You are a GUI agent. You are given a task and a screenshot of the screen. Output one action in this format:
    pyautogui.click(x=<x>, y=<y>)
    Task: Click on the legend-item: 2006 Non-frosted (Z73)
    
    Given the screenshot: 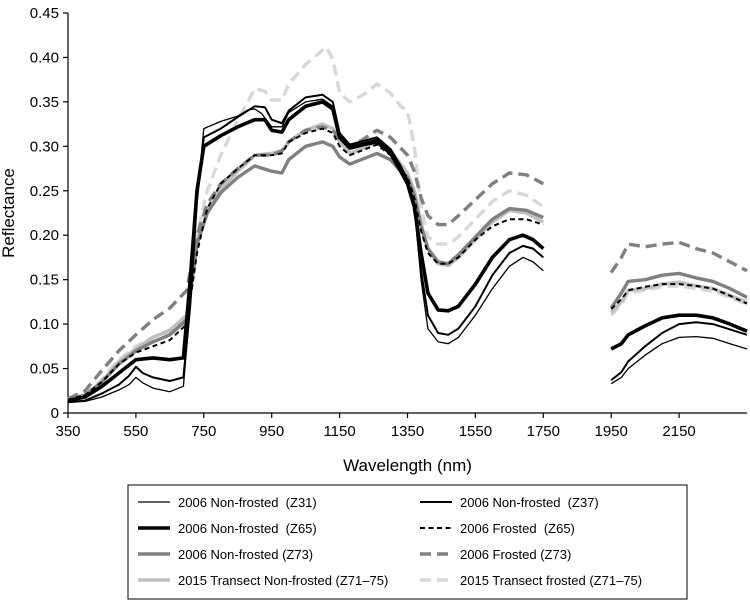 What is the action you would take?
    pyautogui.click(x=225, y=554)
    